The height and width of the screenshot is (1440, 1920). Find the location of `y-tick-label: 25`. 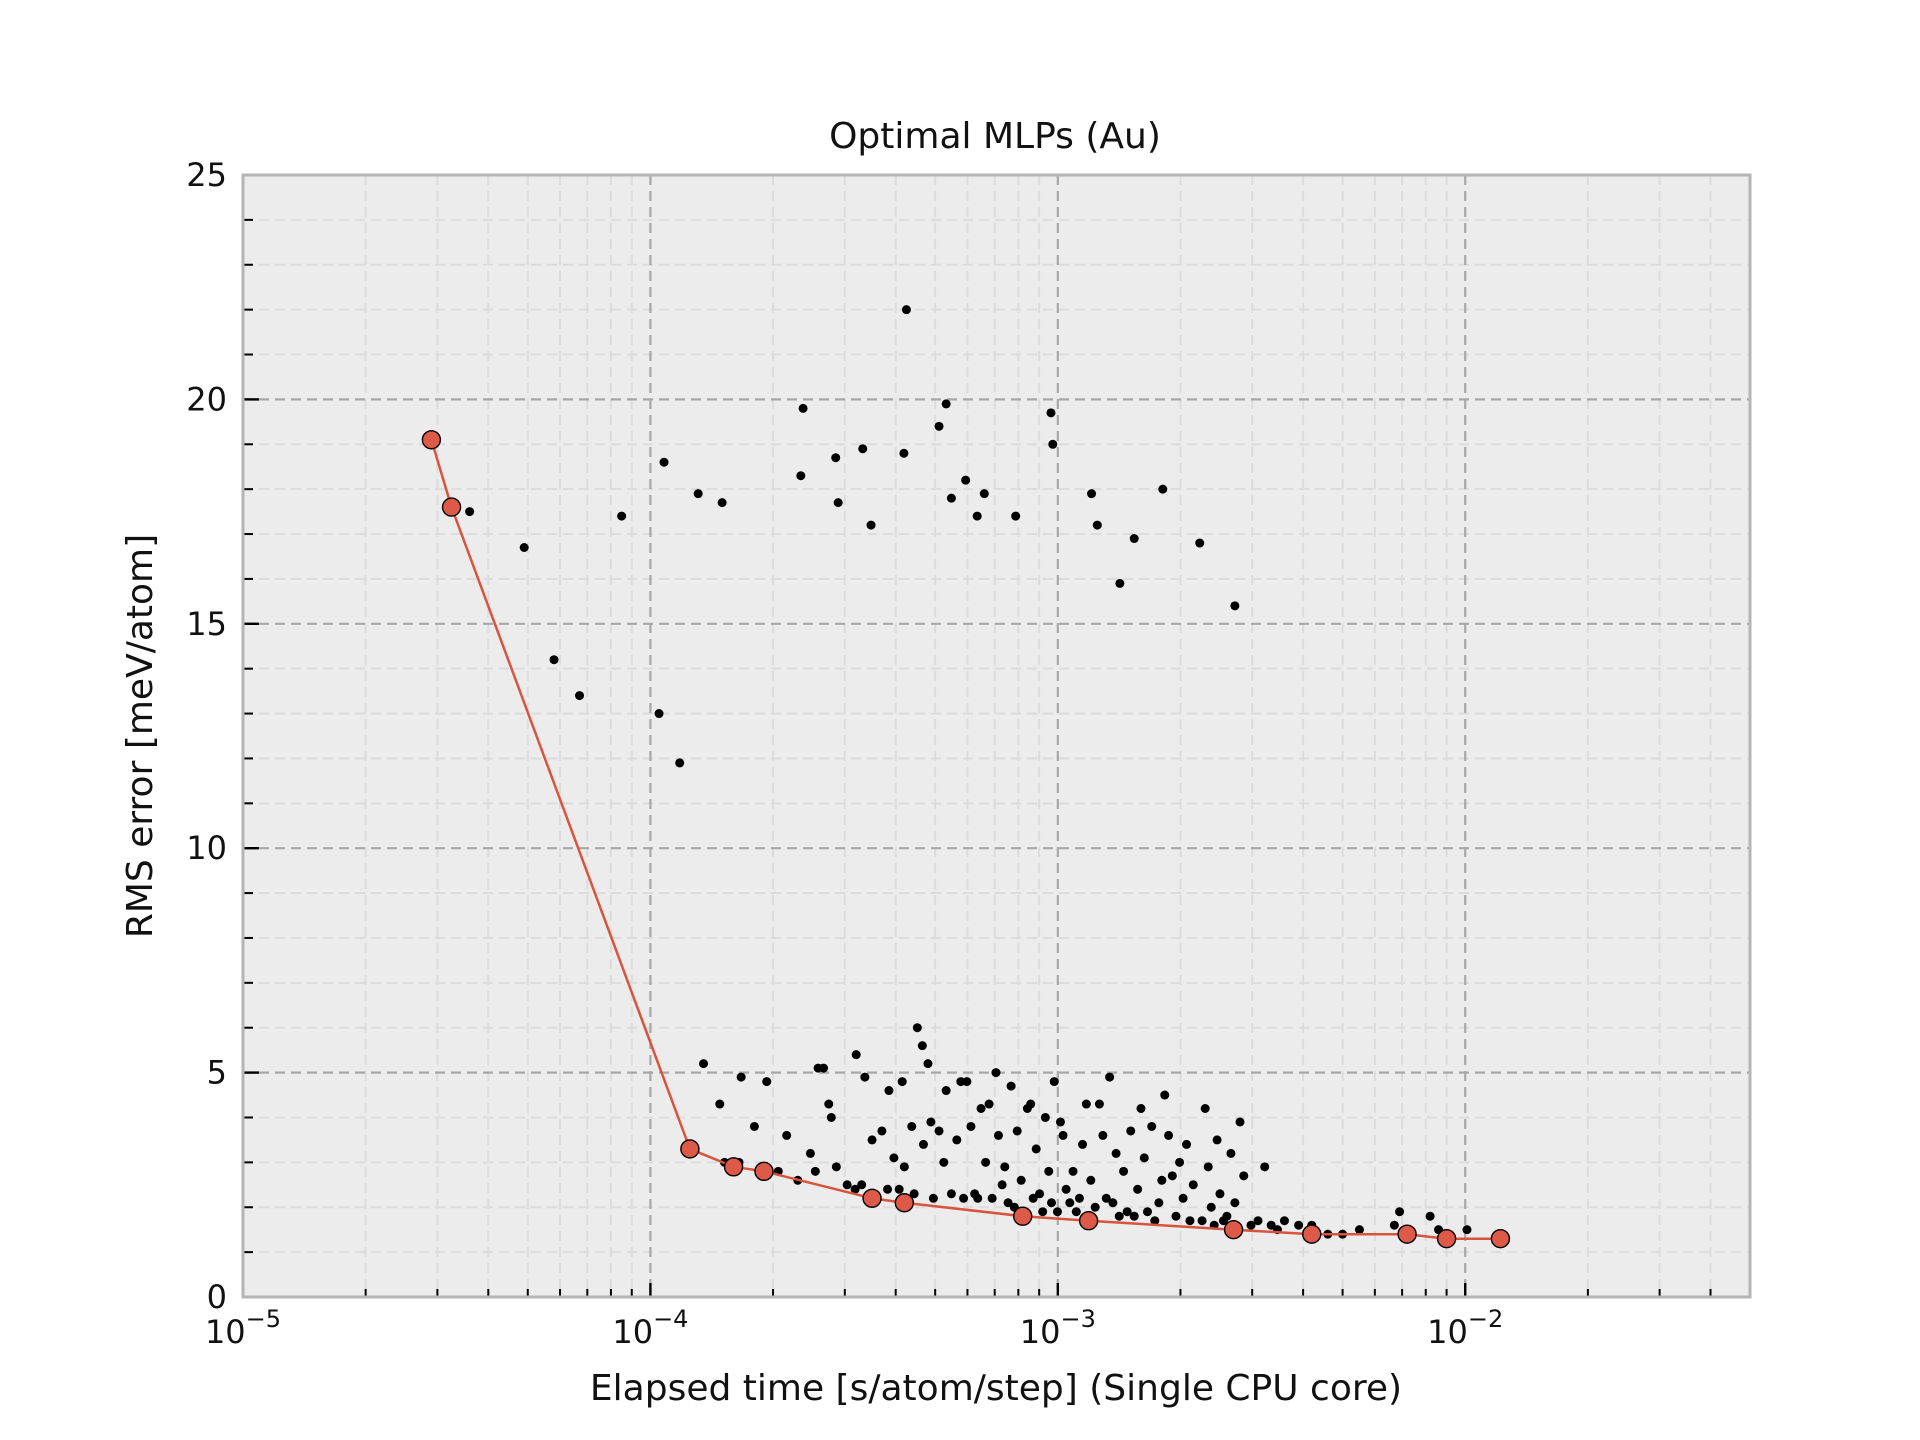

y-tick-label: 25 is located at coordinates (206, 175).